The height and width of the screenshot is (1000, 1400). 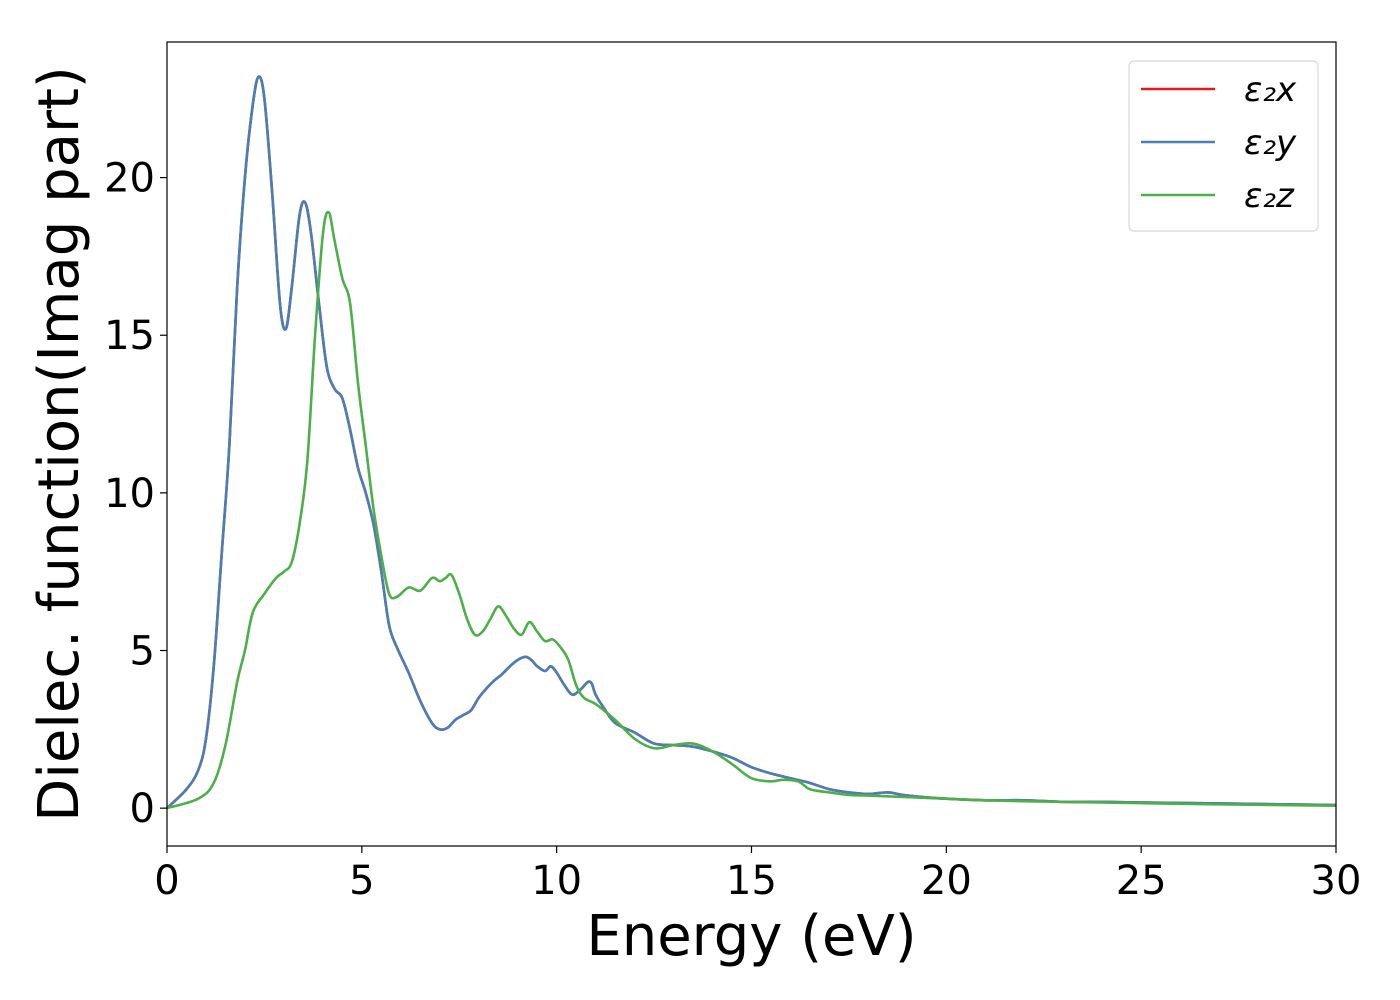 What do you see at coordinates (142, 652) in the screenshot?
I see `y-tick-label: 5` at bounding box center [142, 652].